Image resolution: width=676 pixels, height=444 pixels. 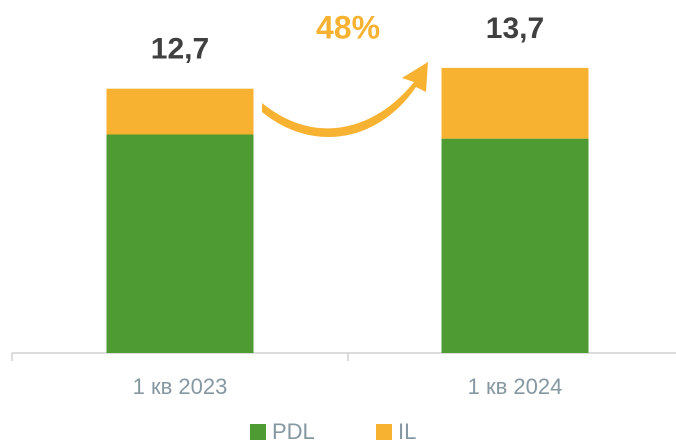 What do you see at coordinates (515, 386) in the screenshot?
I see `x-tick-label: 1 кв 2024` at bounding box center [515, 386].